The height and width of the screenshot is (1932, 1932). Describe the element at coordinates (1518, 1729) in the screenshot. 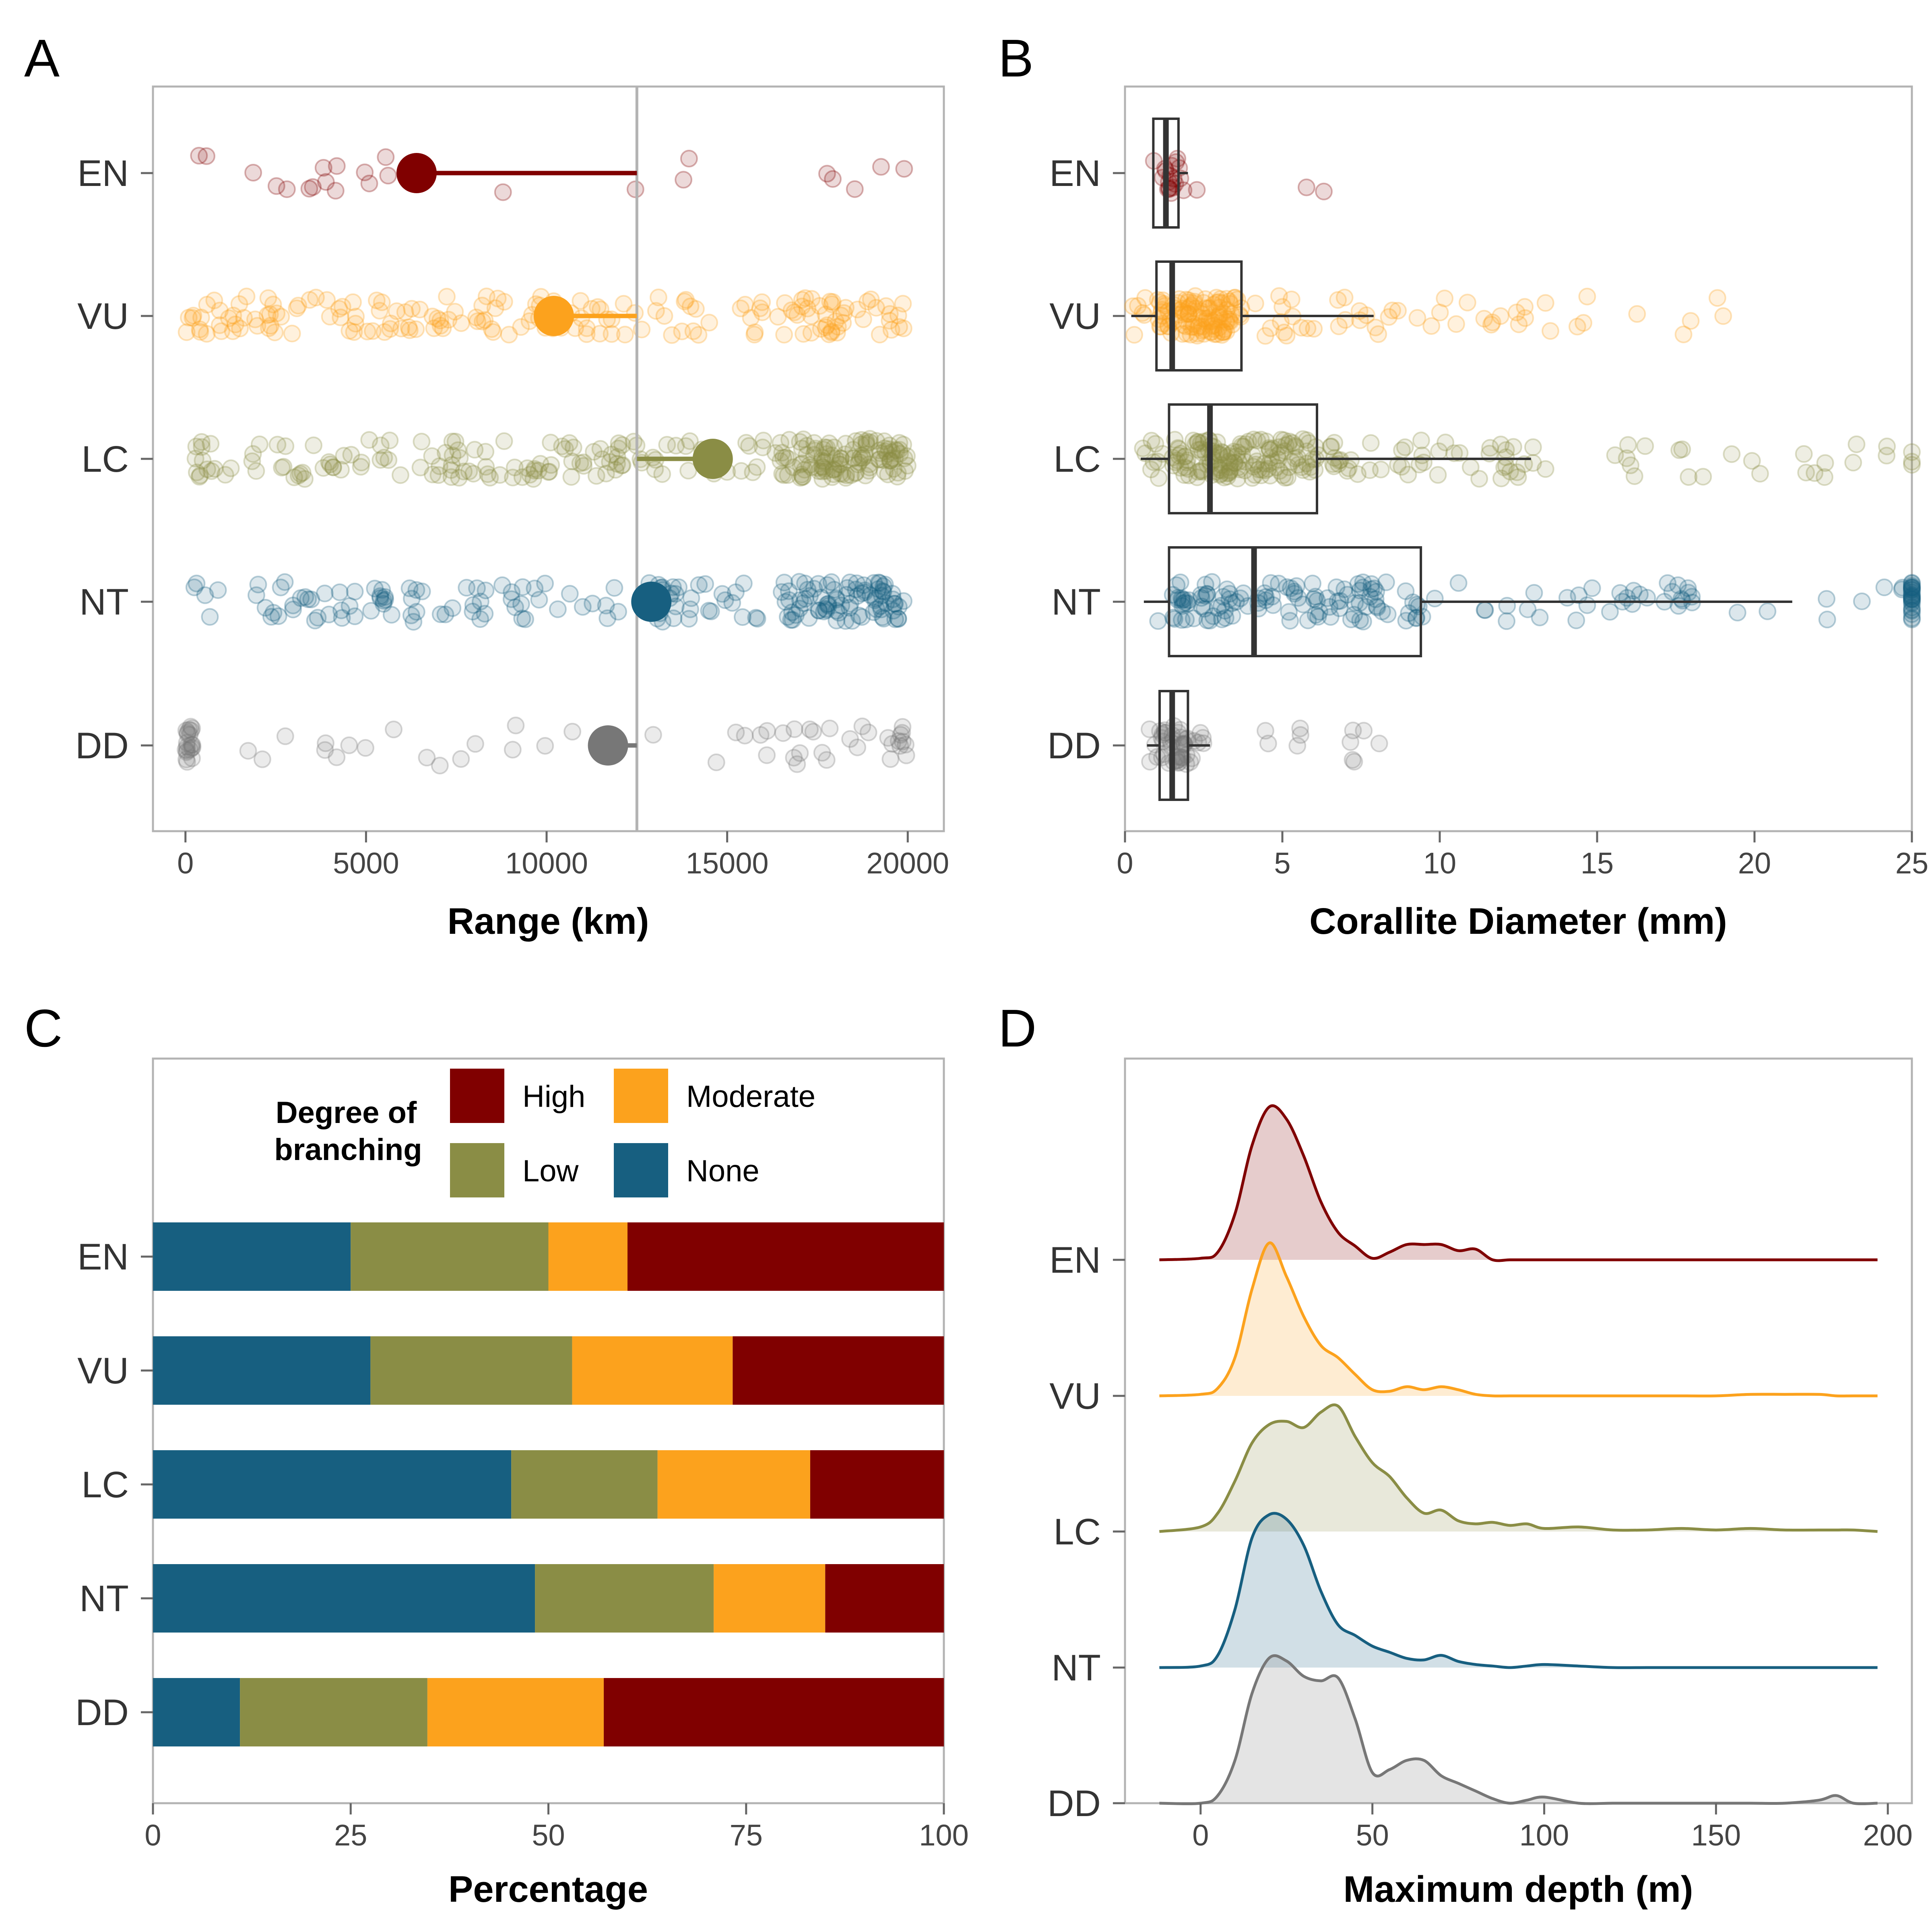

I see `ridge-fill-dd` at that location.